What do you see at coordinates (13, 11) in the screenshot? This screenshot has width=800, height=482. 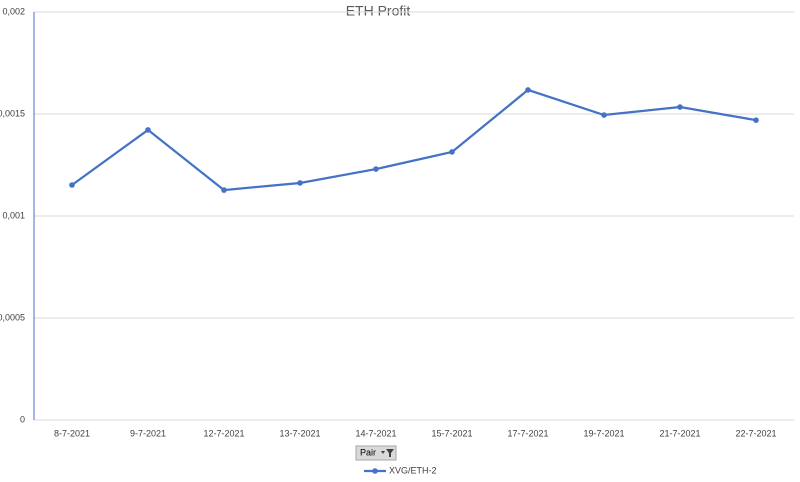 I see `y-tick-label: 0,002` at bounding box center [13, 11].